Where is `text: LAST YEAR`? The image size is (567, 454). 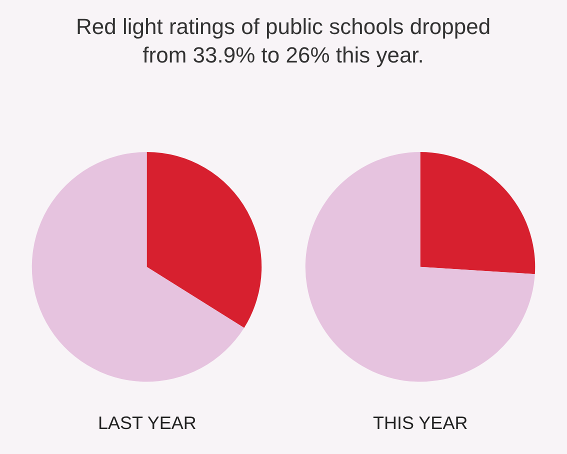
text: LAST YEAR is located at coordinates (147, 423).